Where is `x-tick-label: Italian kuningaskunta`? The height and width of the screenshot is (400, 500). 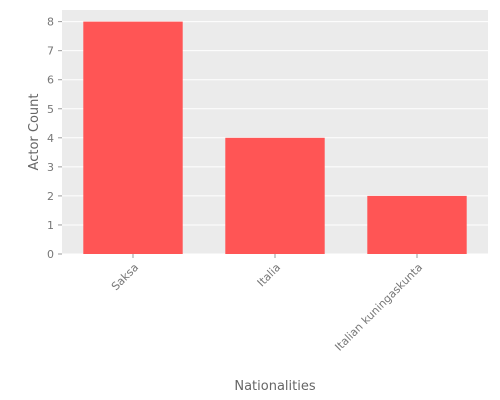 x-tick-label: Italian kuningaskunta is located at coordinates (378, 307).